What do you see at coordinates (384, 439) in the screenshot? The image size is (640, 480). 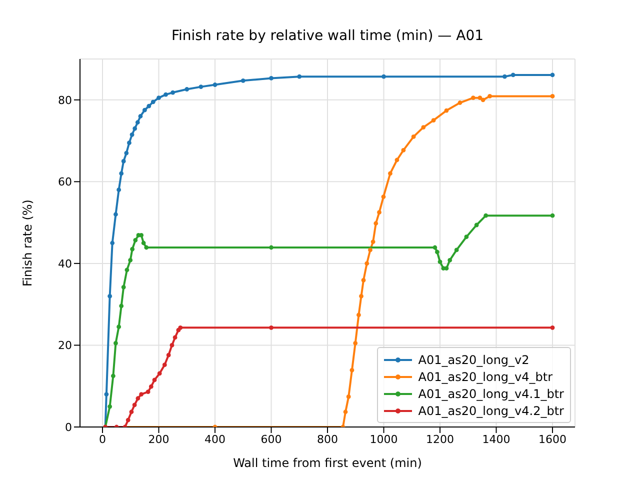 I see `x-tick-label: 1000` at bounding box center [384, 439].